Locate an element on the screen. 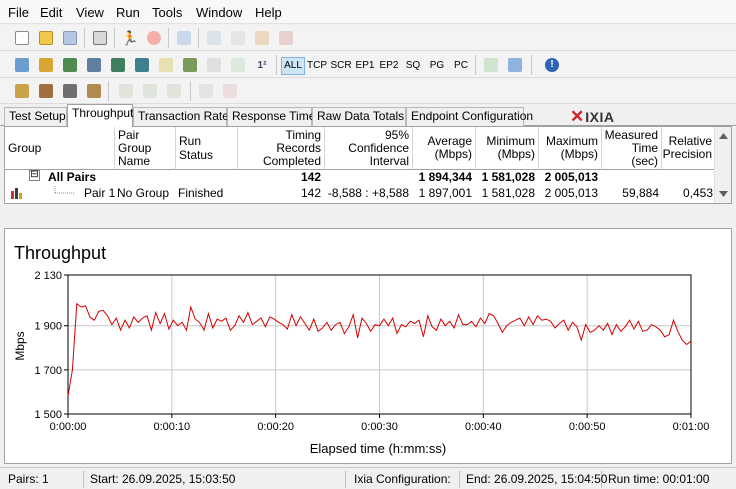  filter-pg-button: PG is located at coordinates (437, 65).